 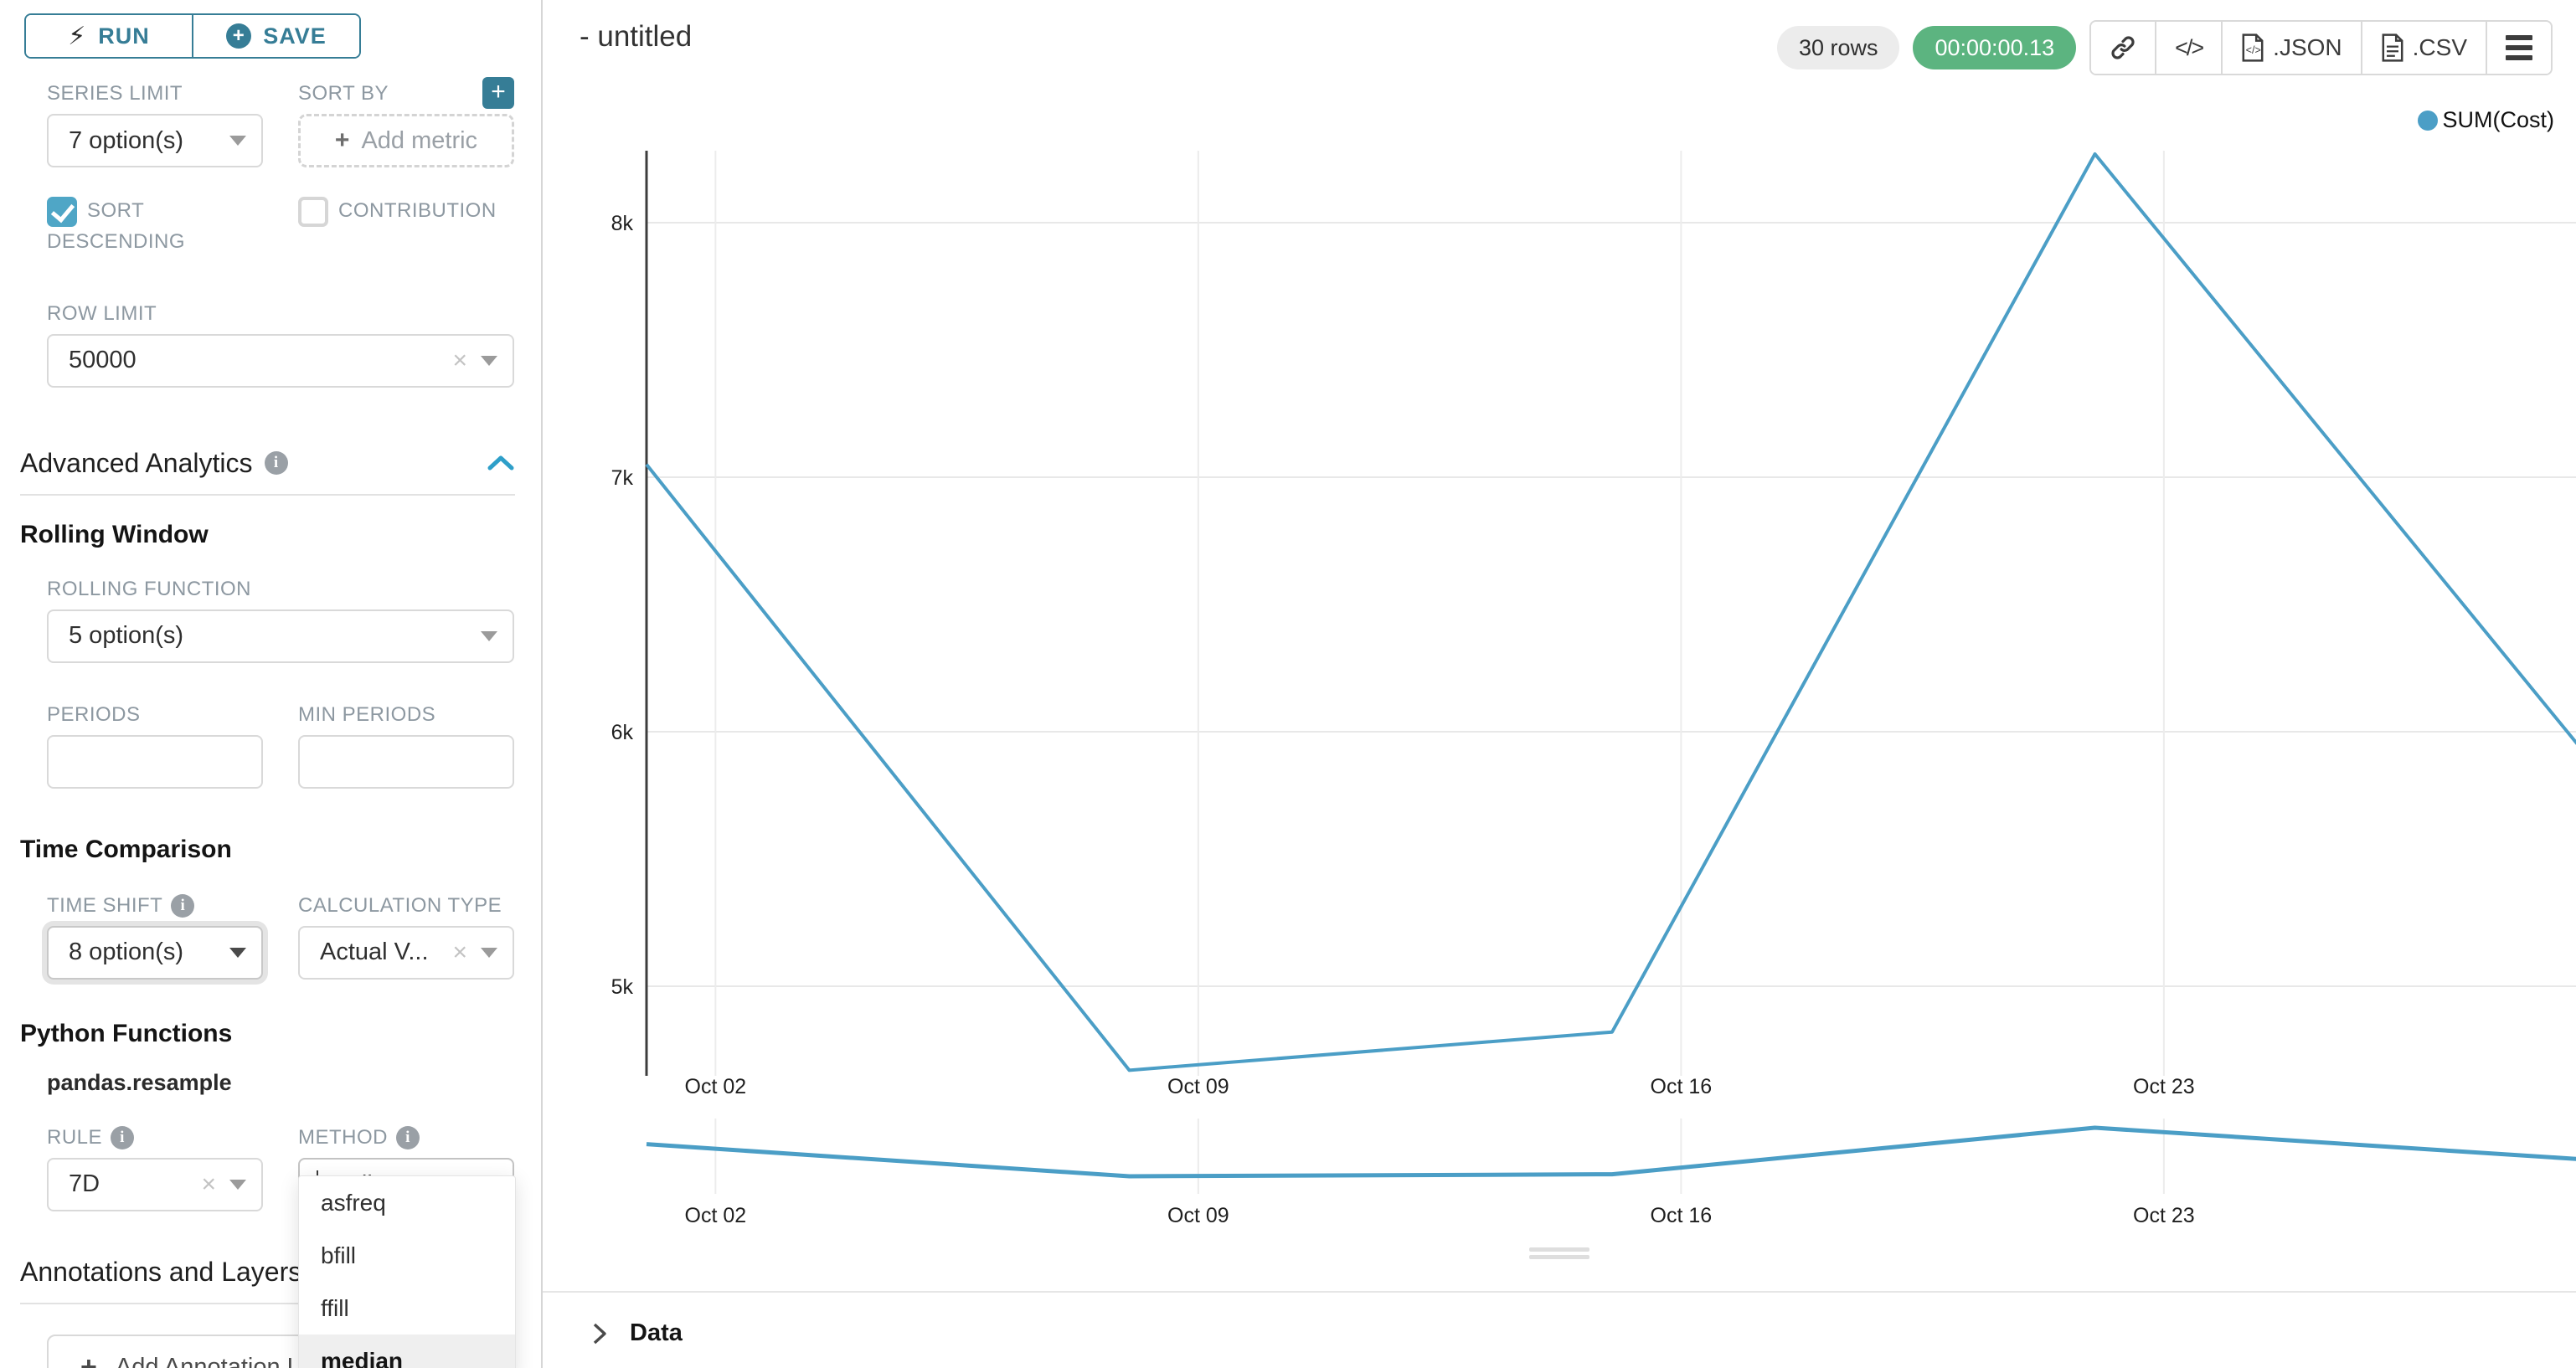 I want to click on hamburger-icon, so click(x=2519, y=47).